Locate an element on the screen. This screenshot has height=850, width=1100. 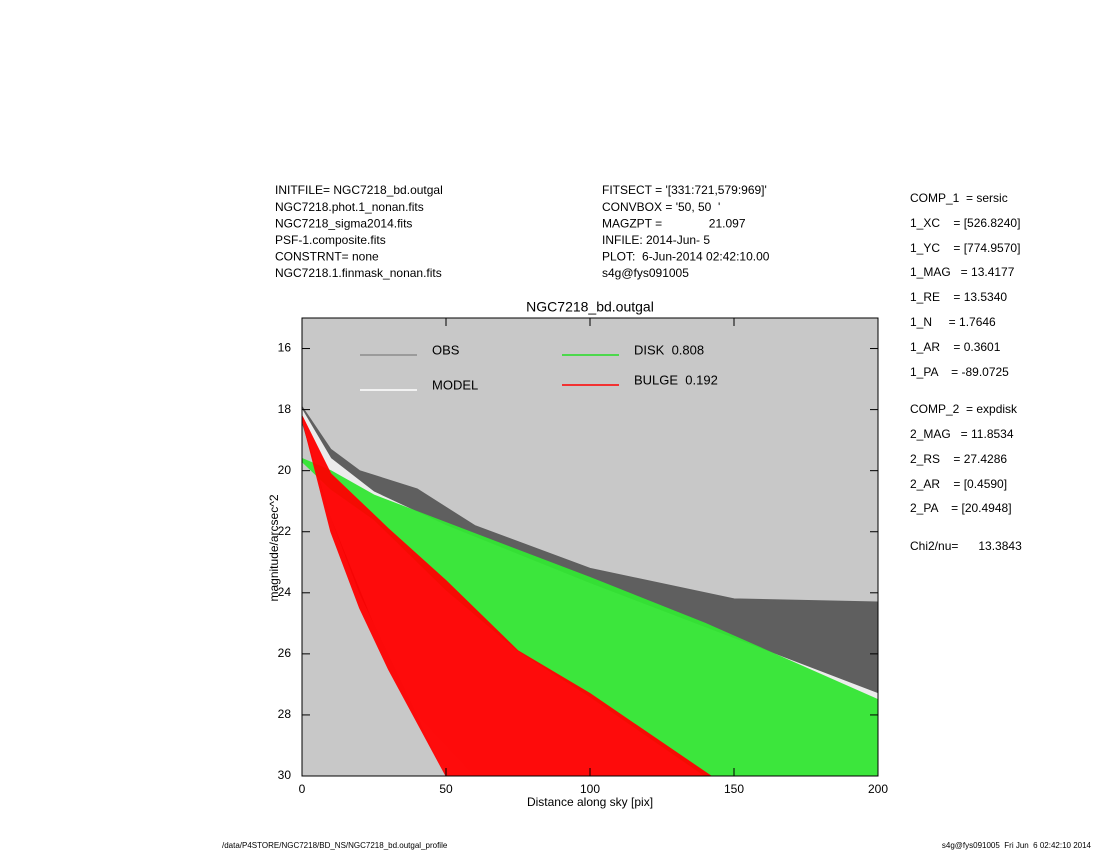
footer-right: s4g@fys091005 Fri Jun 6 02:42:10 2014 is located at coordinates (1017, 845).